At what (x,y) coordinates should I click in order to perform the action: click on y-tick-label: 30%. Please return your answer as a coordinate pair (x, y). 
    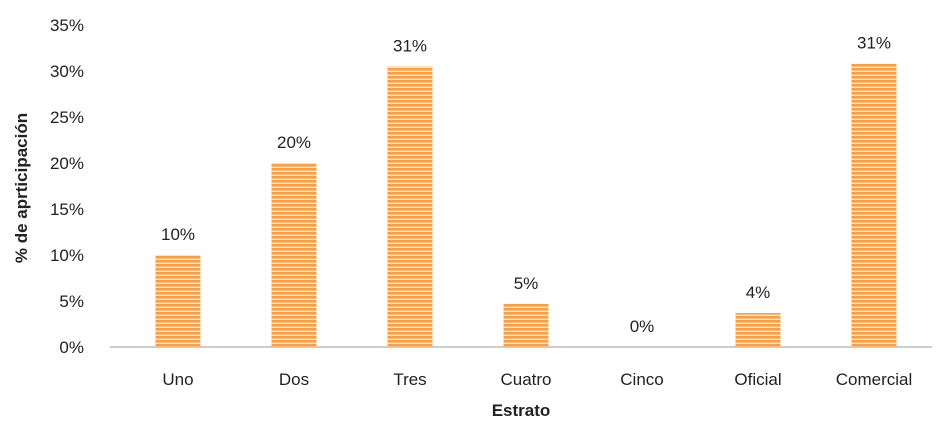
    Looking at the image, I should click on (67, 71).